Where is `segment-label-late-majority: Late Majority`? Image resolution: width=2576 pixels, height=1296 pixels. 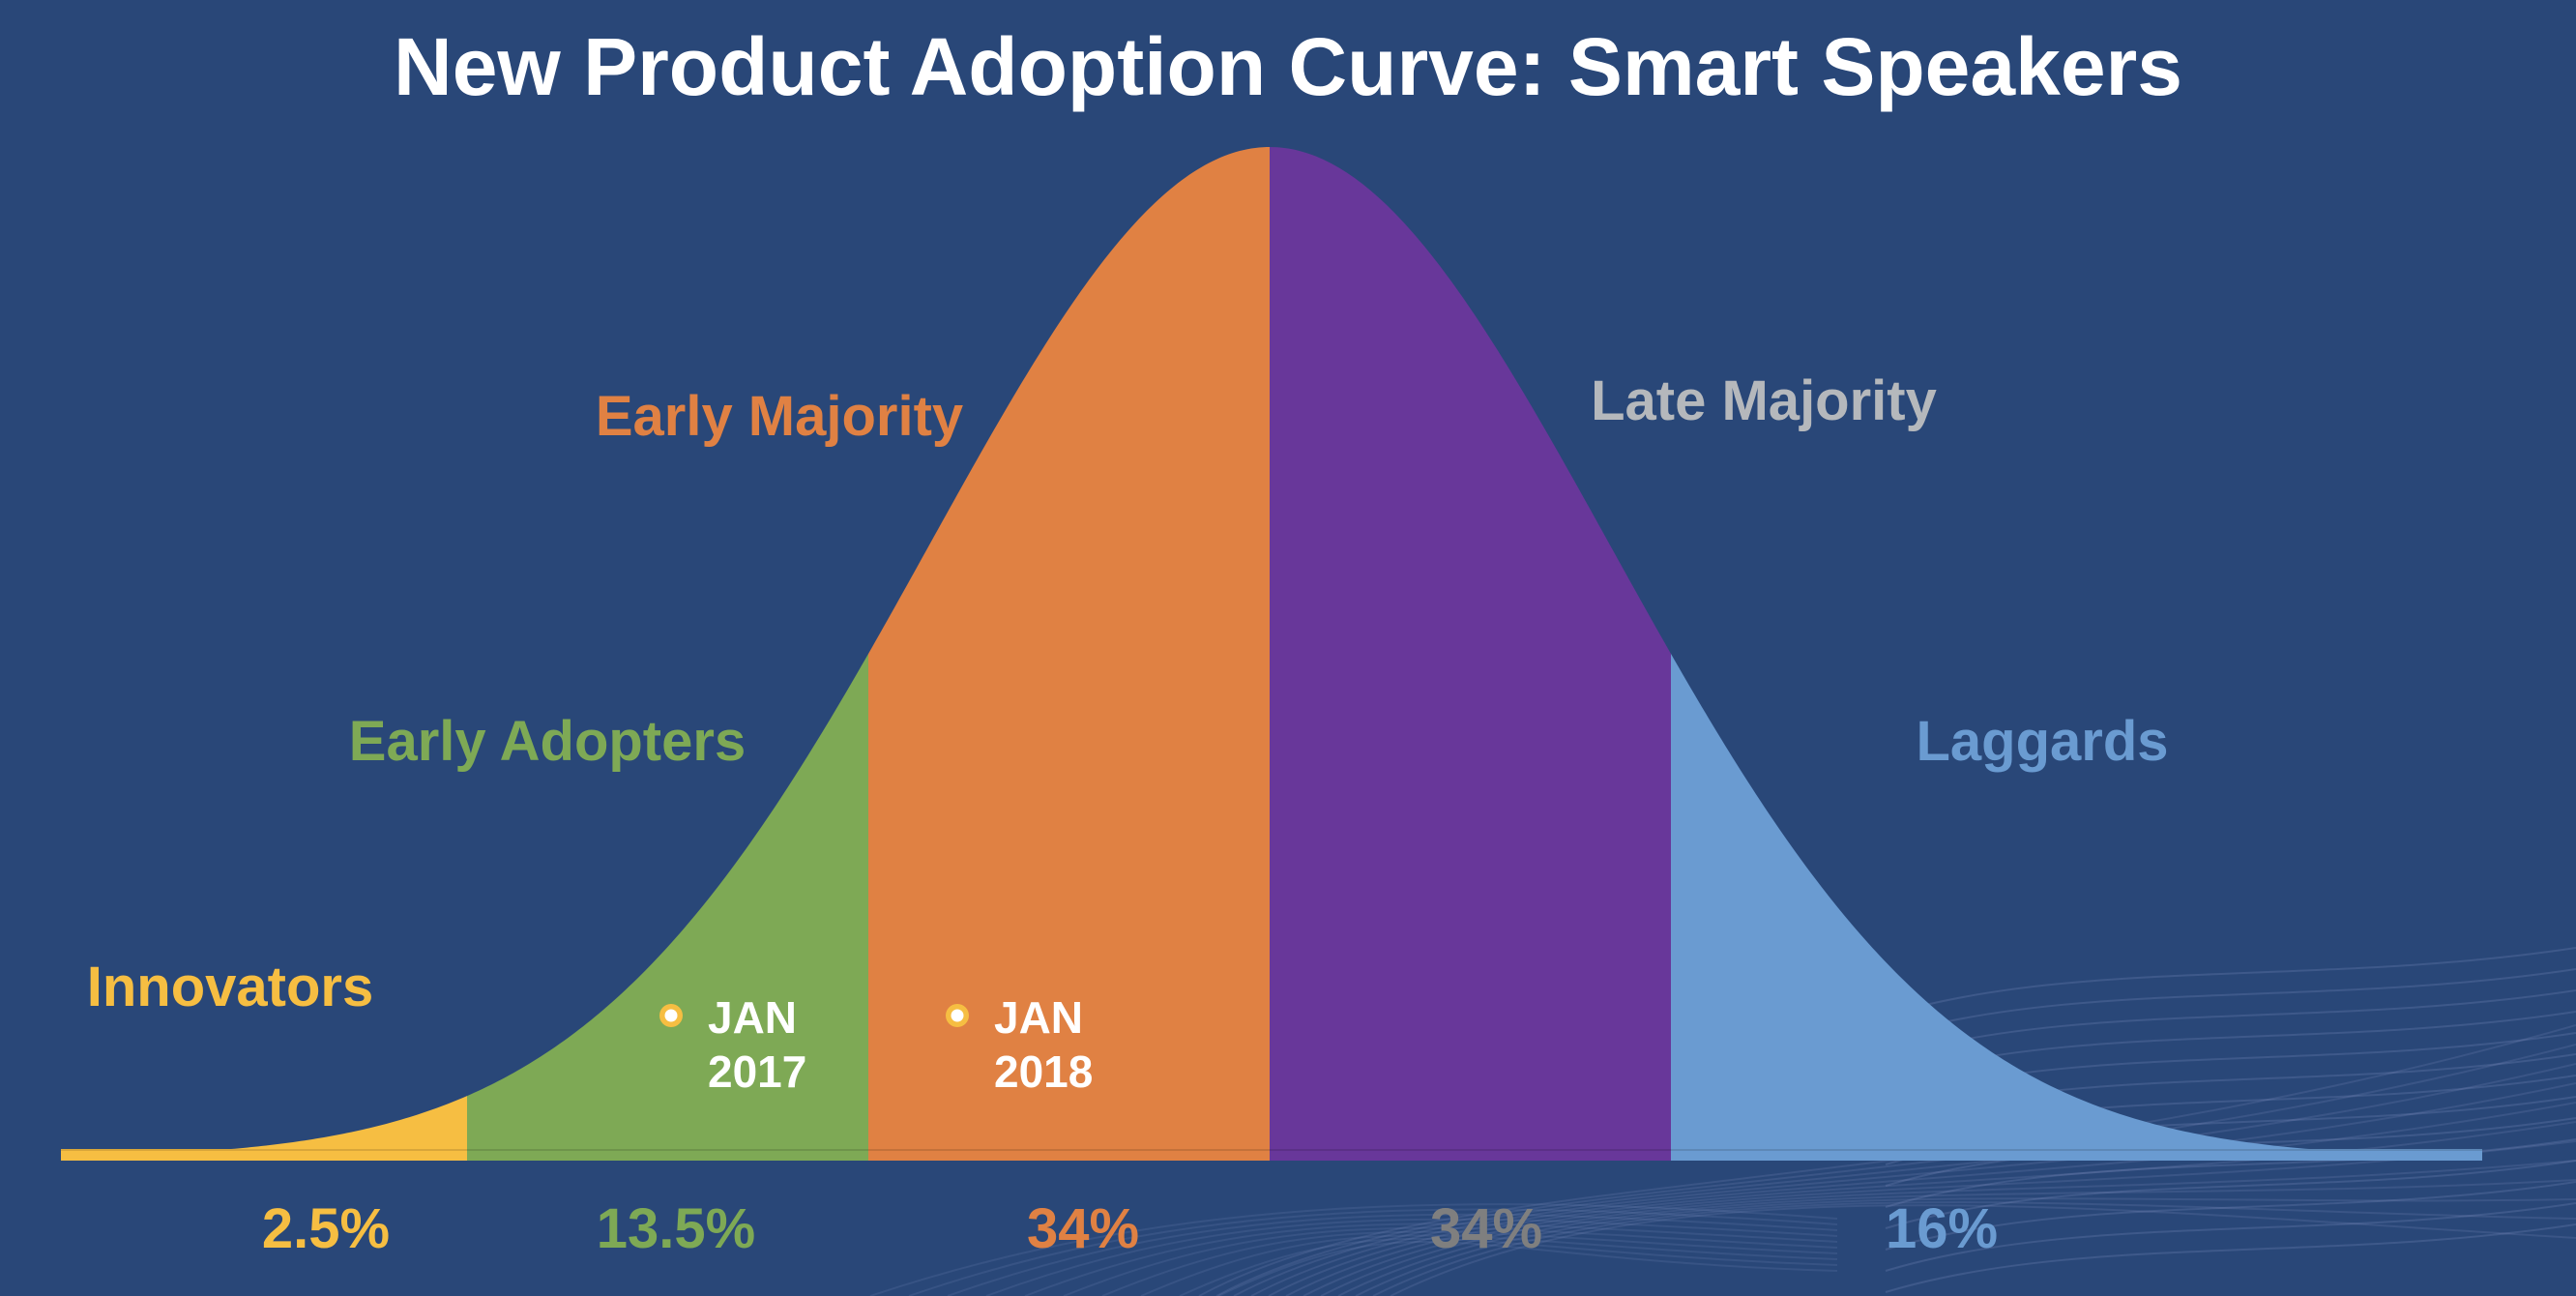
segment-label-late-majority: Late Majority is located at coordinates (1764, 400).